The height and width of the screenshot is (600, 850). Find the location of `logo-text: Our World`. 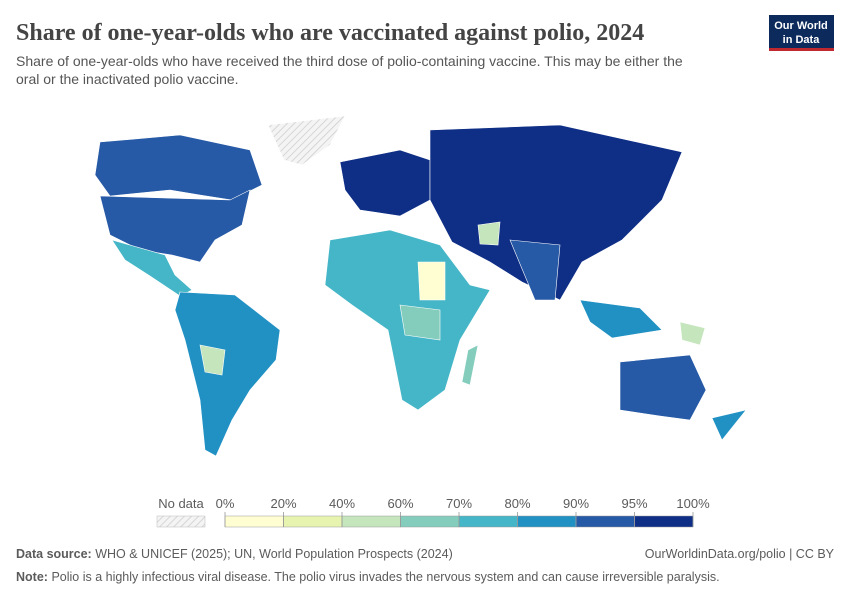

logo-text: Our World is located at coordinates (801, 26).